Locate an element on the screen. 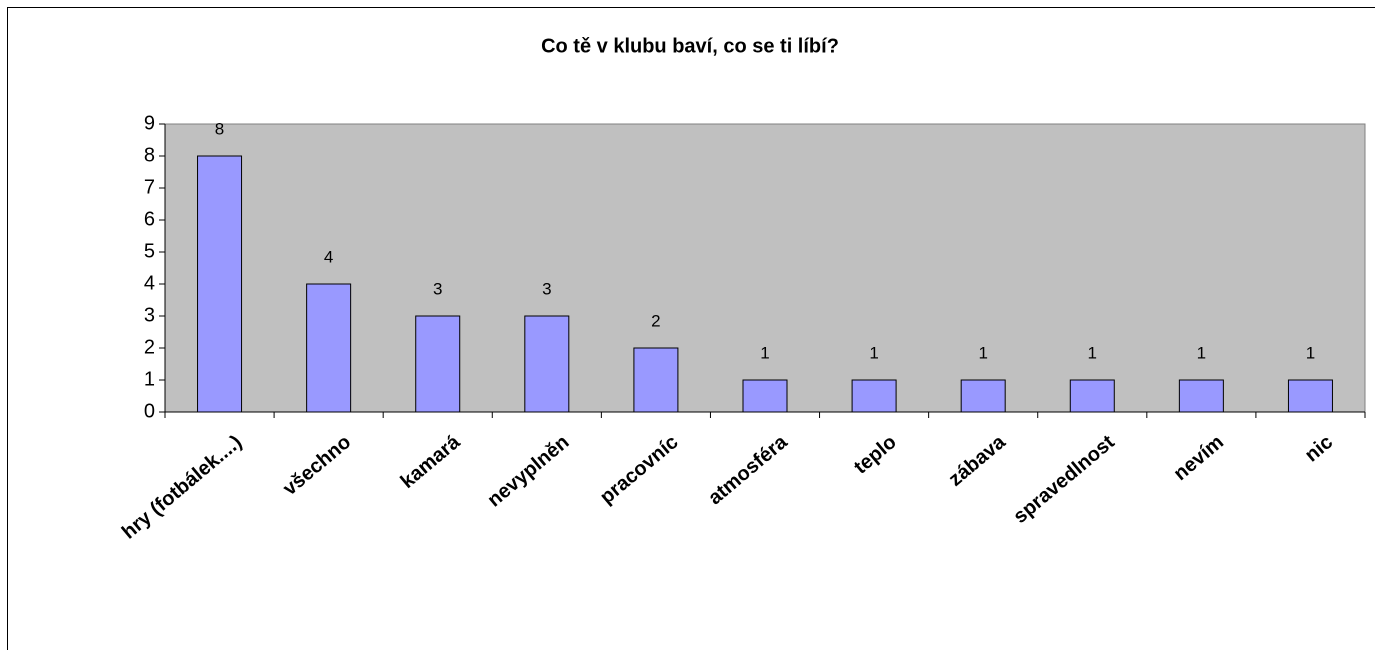 Image resolution: width=1375 pixels, height=650 pixels. chart-title: Co tě v klubu baví, co se ti líbí? is located at coordinates (690, 46).